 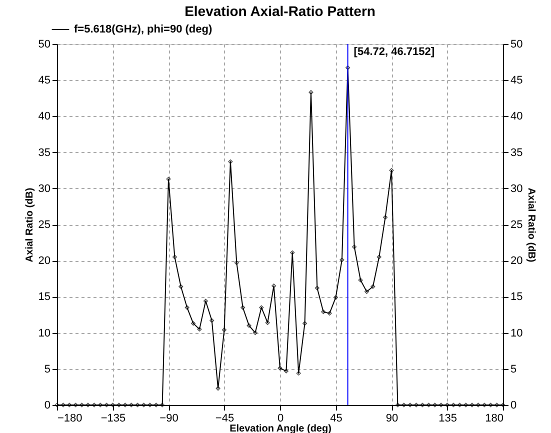 I want to click on x-tick-label: −90, so click(x=169, y=418).